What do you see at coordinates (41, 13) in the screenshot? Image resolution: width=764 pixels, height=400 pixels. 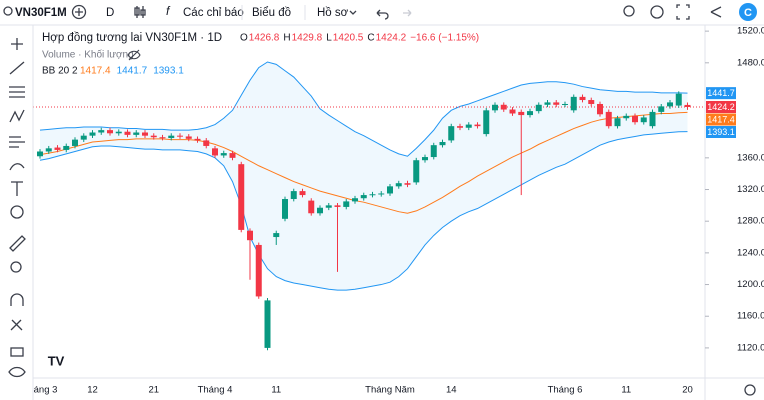 I see `symbol: VN30F1M` at bounding box center [41, 13].